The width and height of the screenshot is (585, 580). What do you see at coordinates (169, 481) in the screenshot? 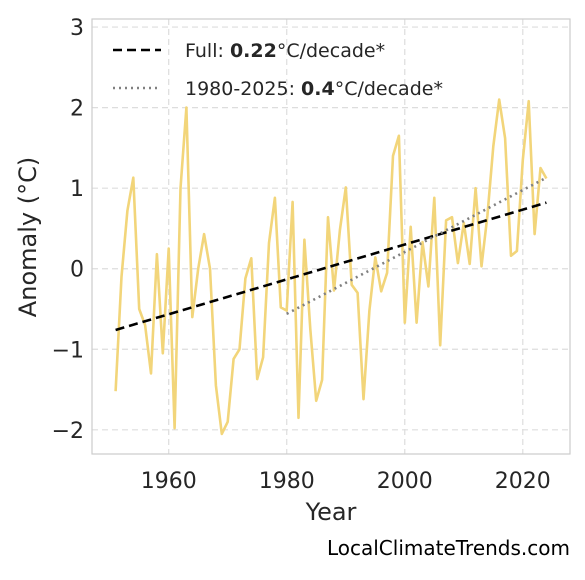
I see `x-tick-label: 1960` at bounding box center [169, 481].